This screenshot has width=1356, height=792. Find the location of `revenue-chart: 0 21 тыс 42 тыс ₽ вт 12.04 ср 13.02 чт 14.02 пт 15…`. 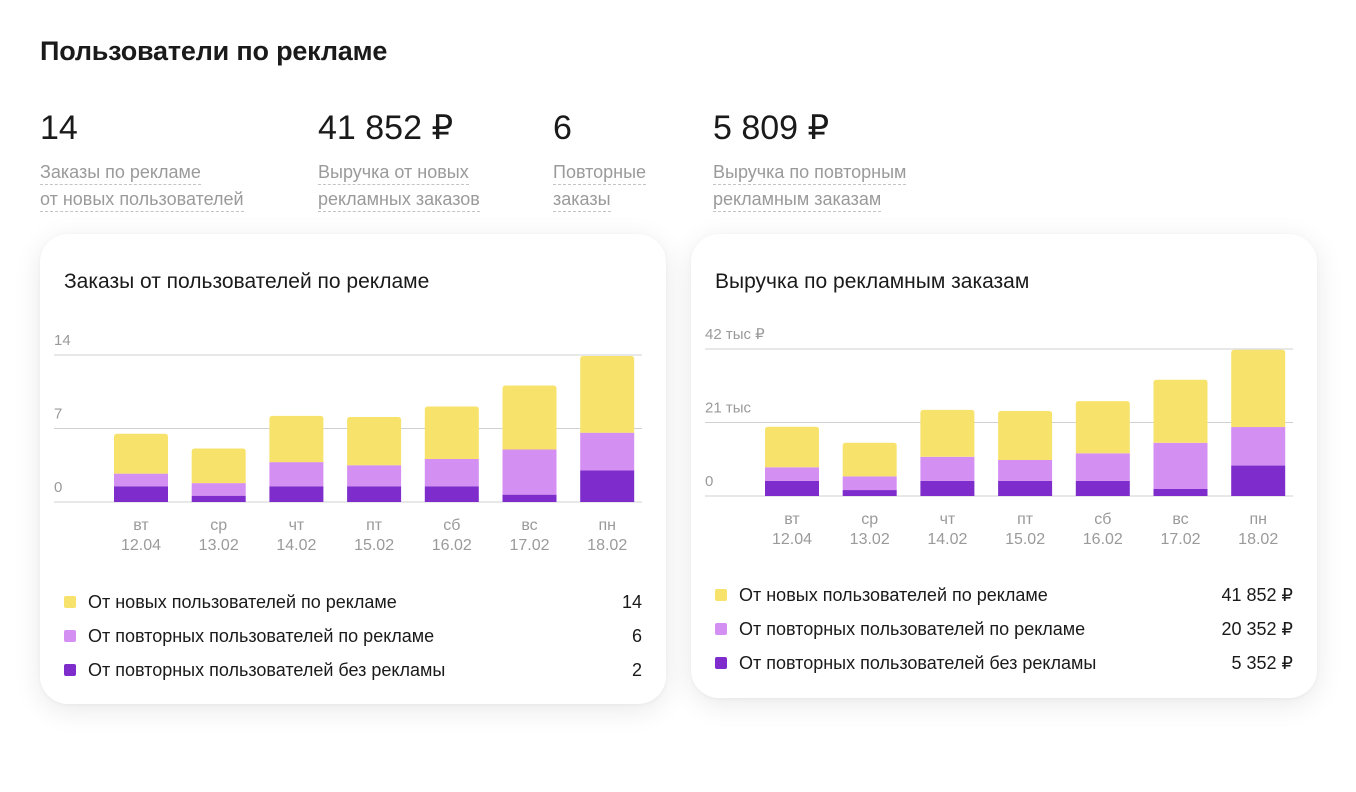

revenue-chart: 0 21 тыс 42 тыс ₽ вт 12.04 ср 13.02 чт 14.02 пт 15… is located at coordinates (999, 437).